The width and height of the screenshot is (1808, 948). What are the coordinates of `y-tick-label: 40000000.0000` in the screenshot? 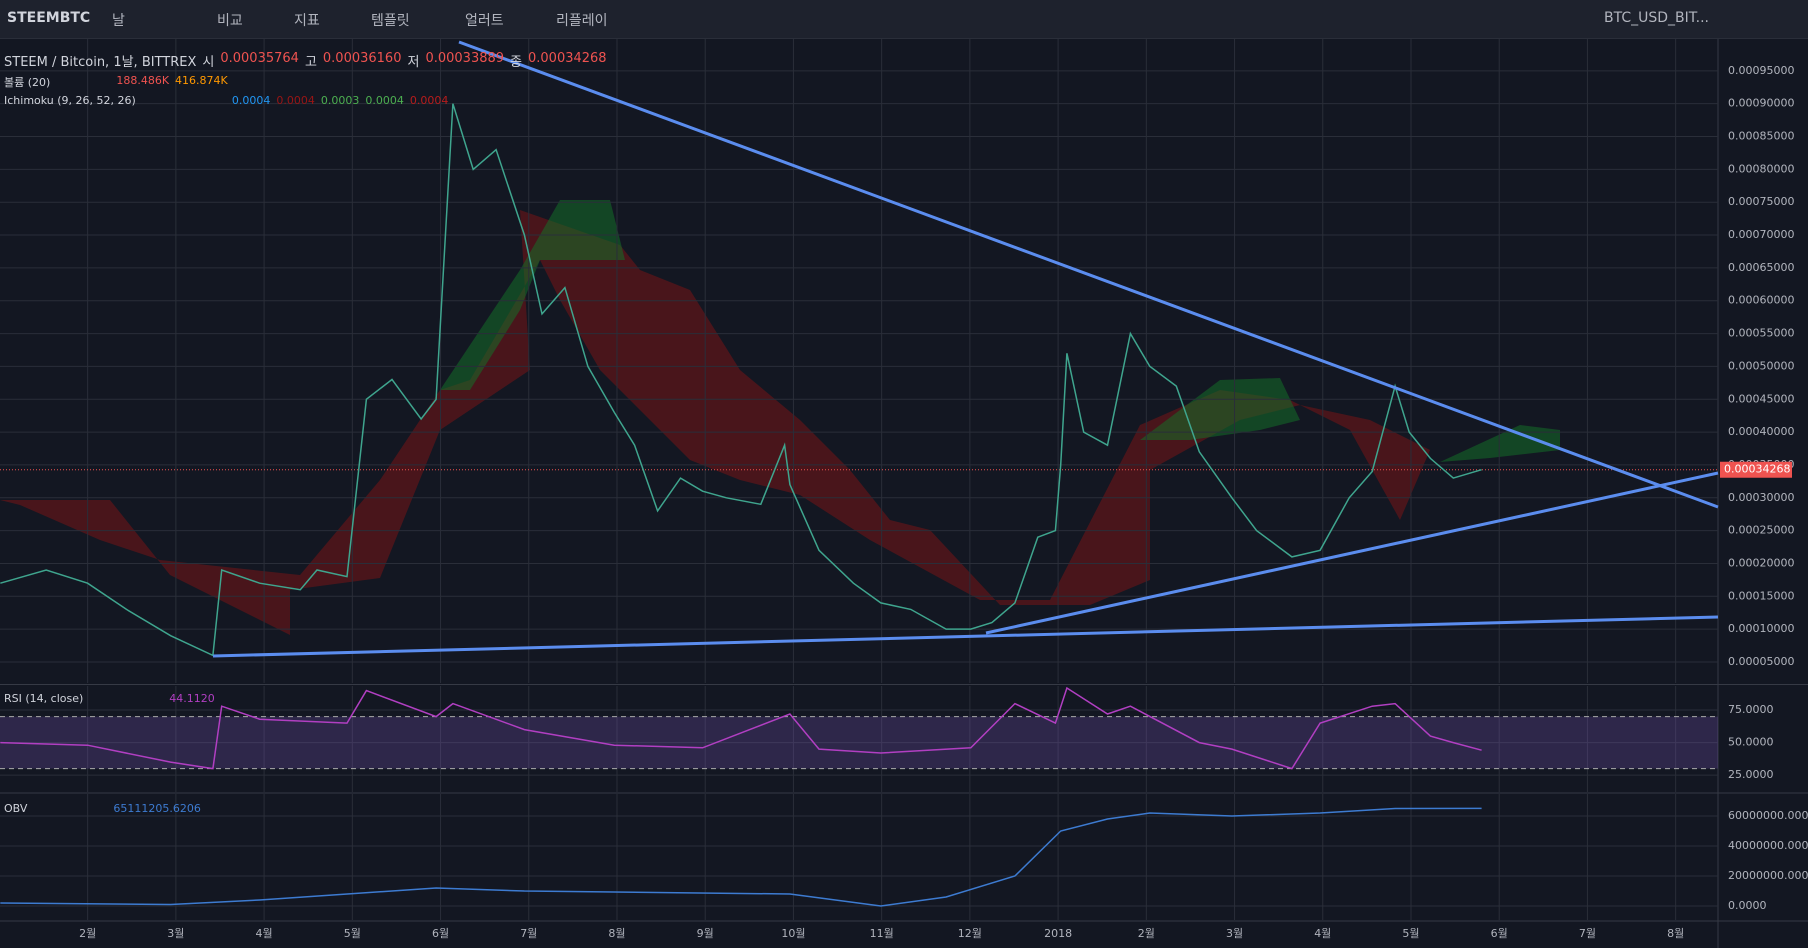 It's located at (1768, 845).